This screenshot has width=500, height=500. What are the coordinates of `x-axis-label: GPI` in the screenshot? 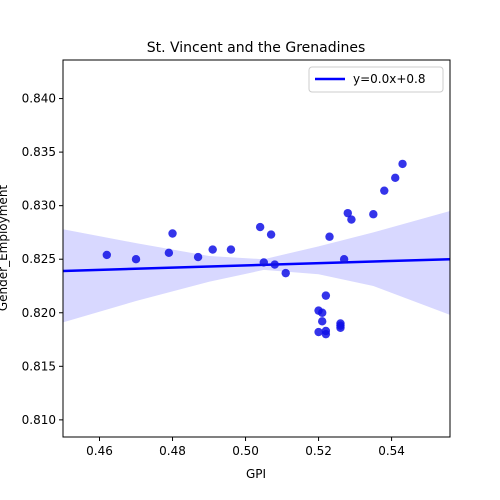 It's located at (256, 474).